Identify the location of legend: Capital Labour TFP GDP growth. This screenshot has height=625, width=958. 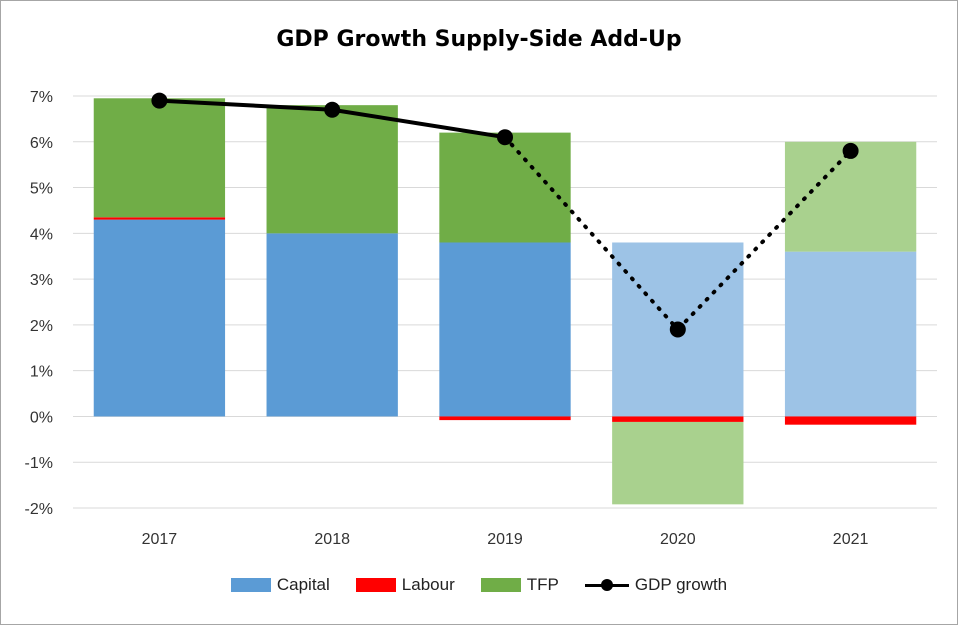
(479, 585).